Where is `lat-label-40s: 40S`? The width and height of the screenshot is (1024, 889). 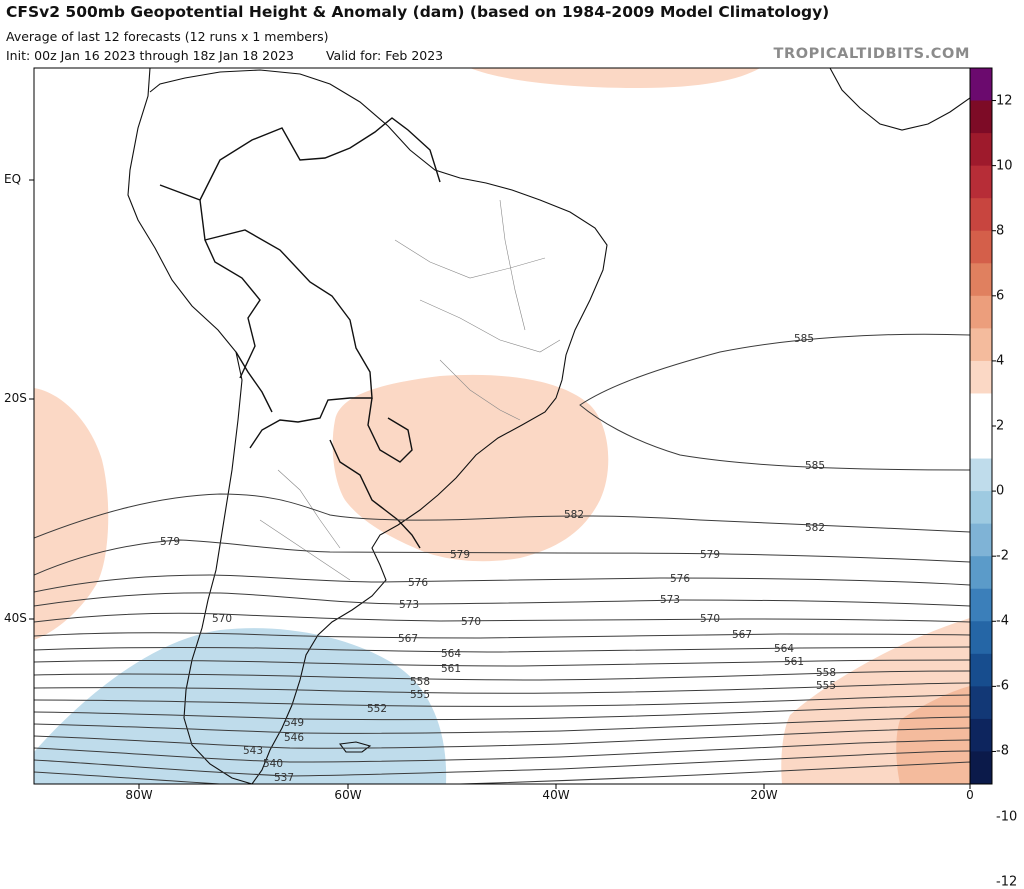
lat-label-40s: 40S is located at coordinates (15, 618).